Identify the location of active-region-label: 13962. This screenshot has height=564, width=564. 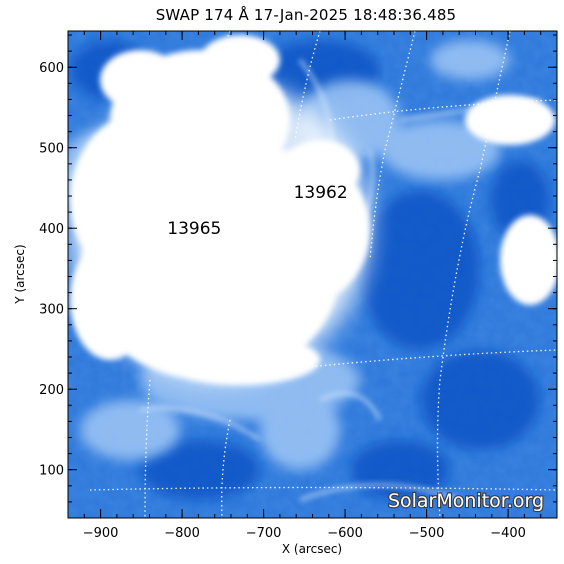
(321, 193).